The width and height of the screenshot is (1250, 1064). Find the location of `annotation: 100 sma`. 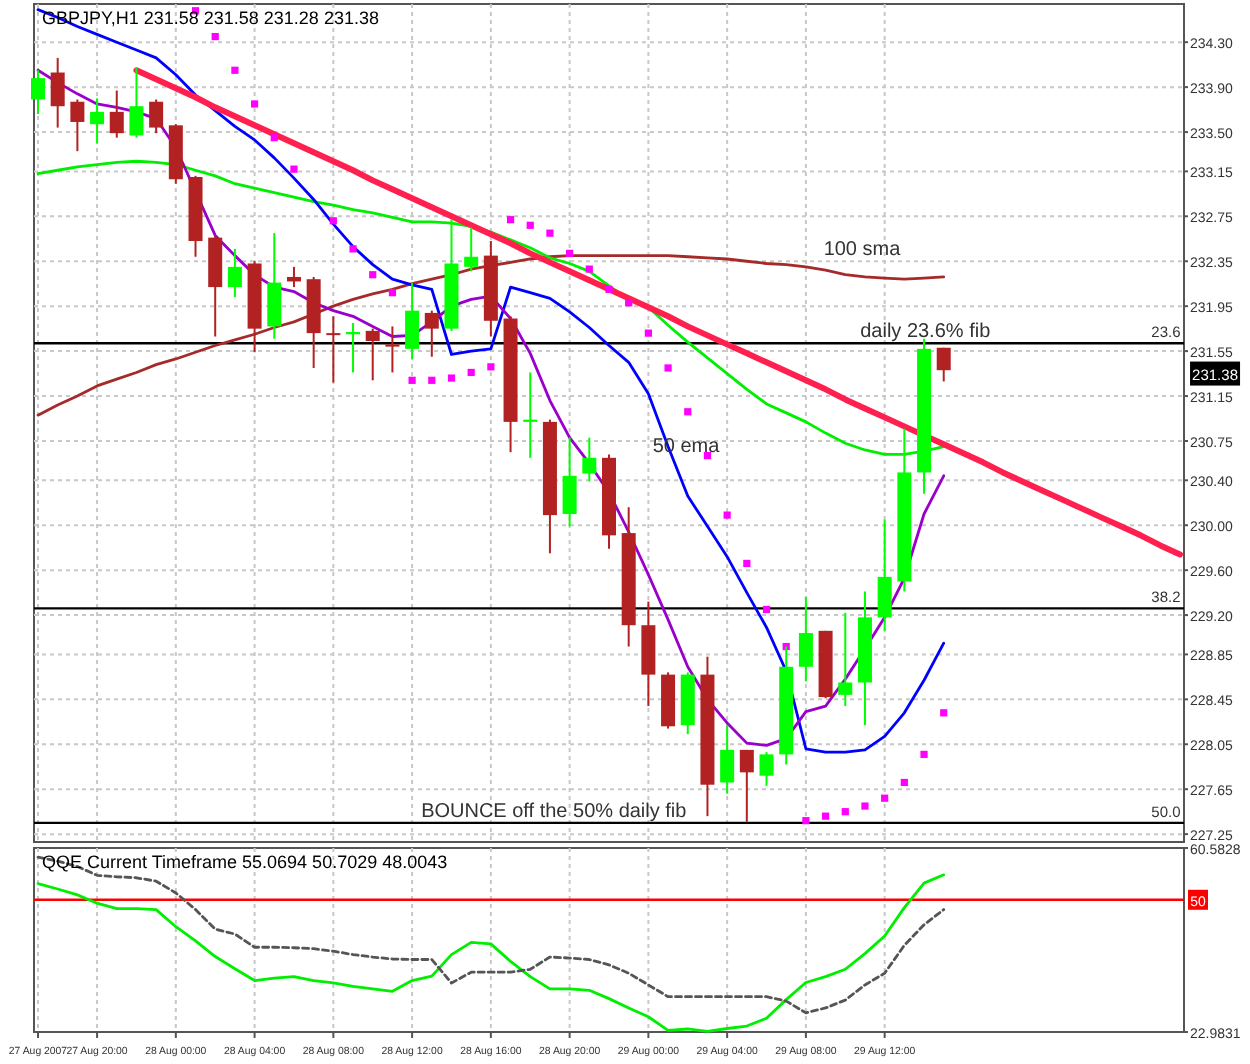

annotation: 100 sma is located at coordinates (862, 250).